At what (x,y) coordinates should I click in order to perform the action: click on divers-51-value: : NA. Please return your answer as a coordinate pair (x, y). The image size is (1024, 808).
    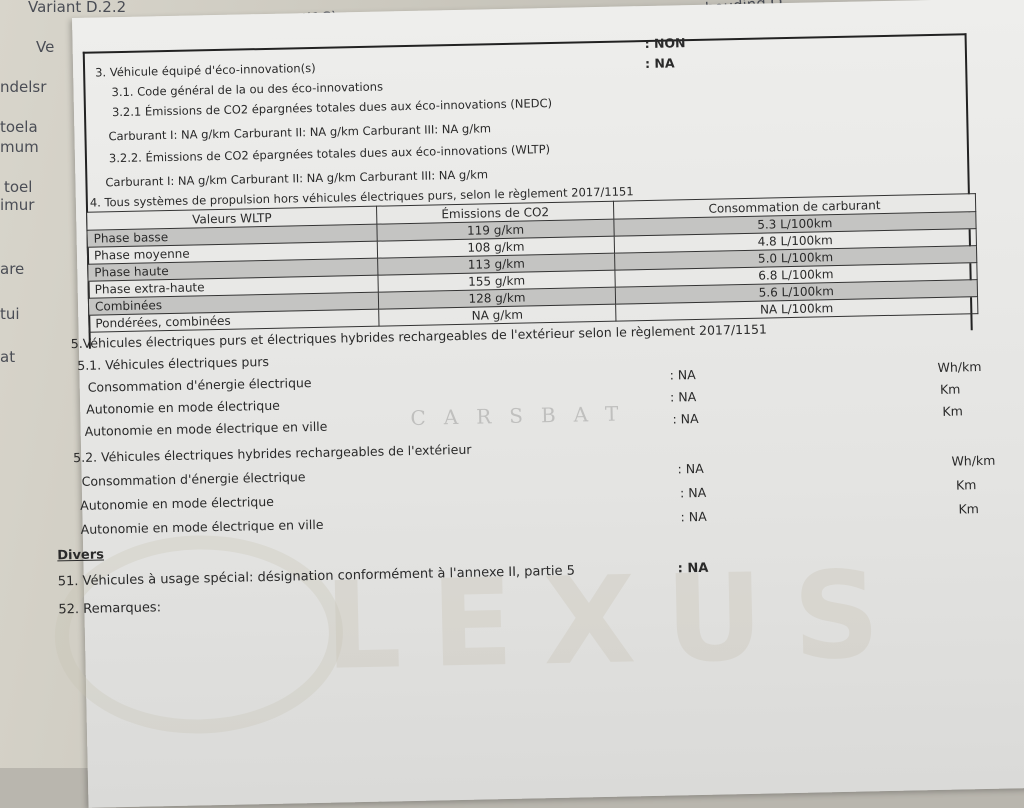
    Looking at the image, I should click on (693, 568).